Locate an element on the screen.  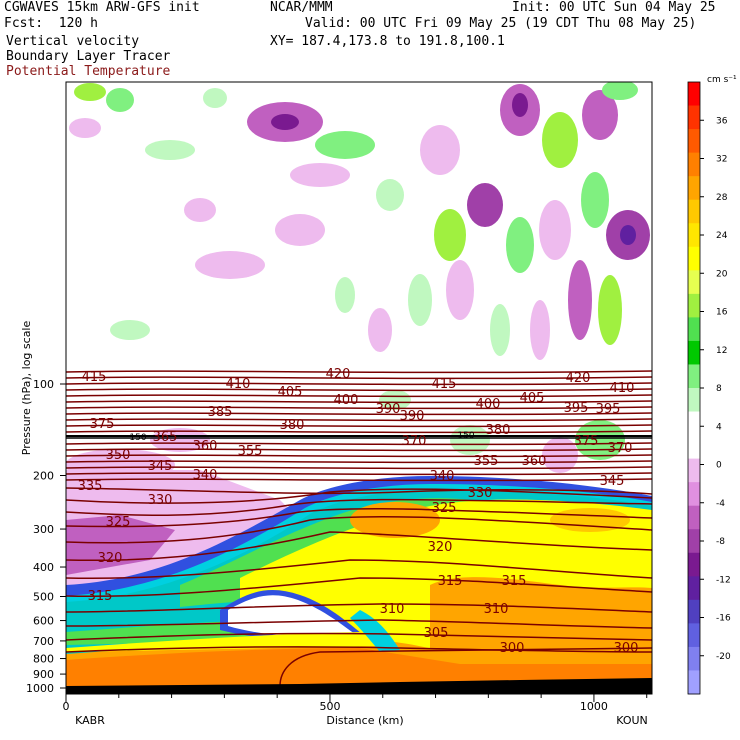
colorbar-label: 28 is located at coordinates (722, 198).